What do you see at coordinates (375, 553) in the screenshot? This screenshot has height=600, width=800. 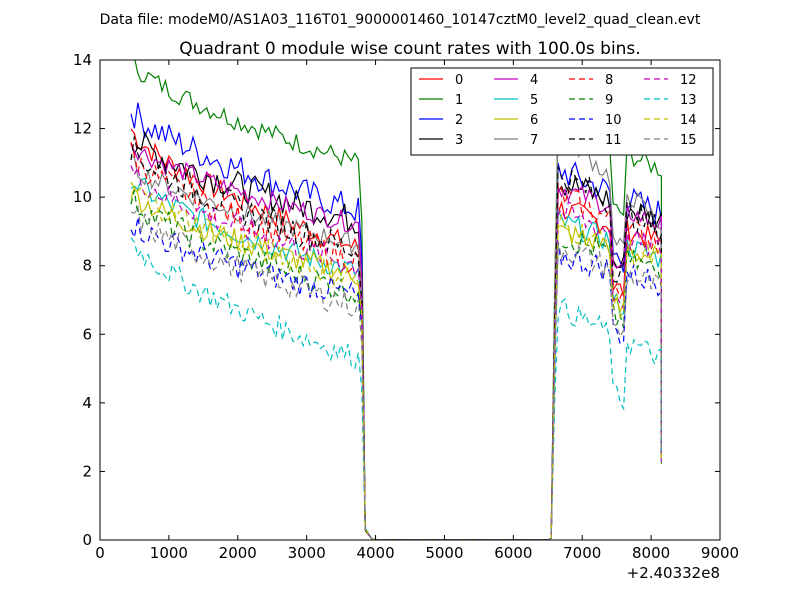 I see `x-tick-label: 4000` at bounding box center [375, 553].